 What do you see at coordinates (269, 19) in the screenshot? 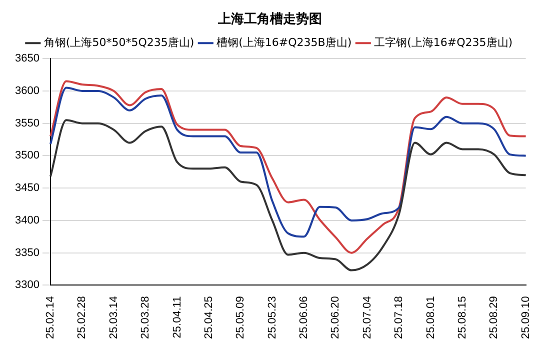
I see `chart-title: 上海工角槽走势图` at bounding box center [269, 19].